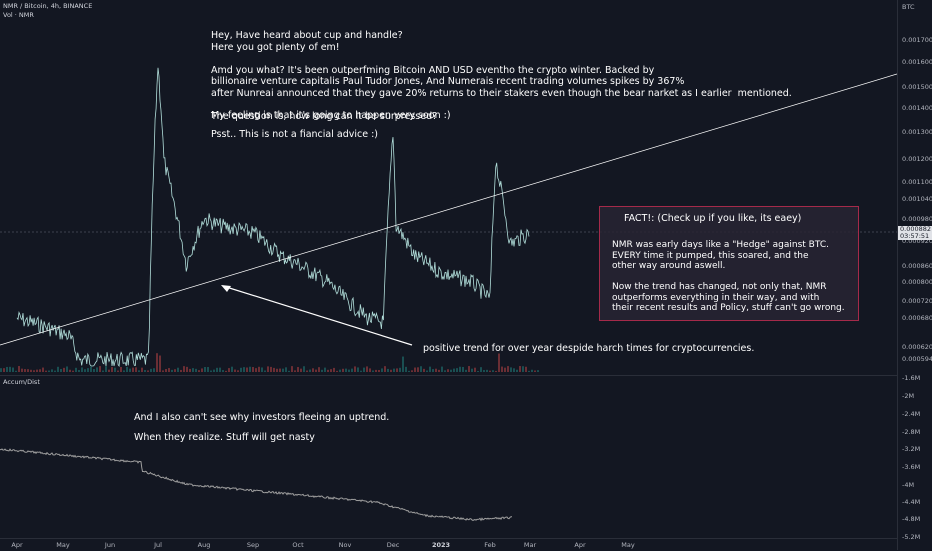 This screenshot has width=932, height=551. I want to click on price-tick-label: 0.001500, so click(917, 87).